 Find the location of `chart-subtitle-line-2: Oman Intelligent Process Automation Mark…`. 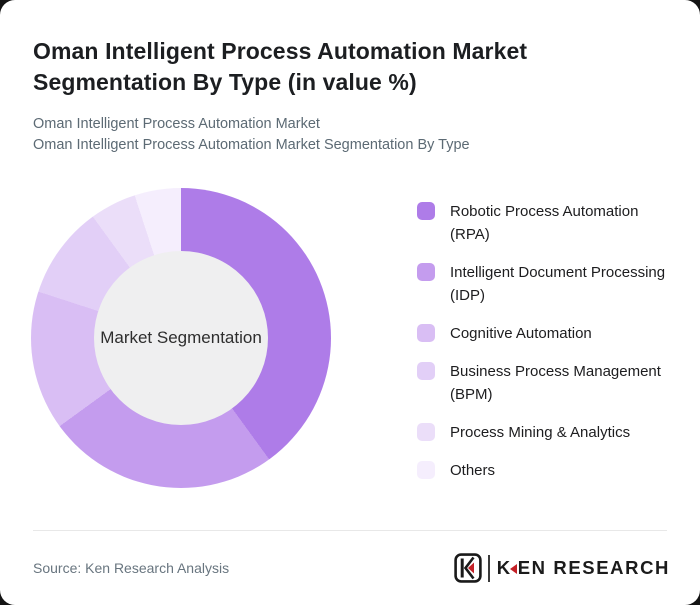

chart-subtitle-line-2: Oman Intelligent Process Automation Mark… is located at coordinates (251, 145).